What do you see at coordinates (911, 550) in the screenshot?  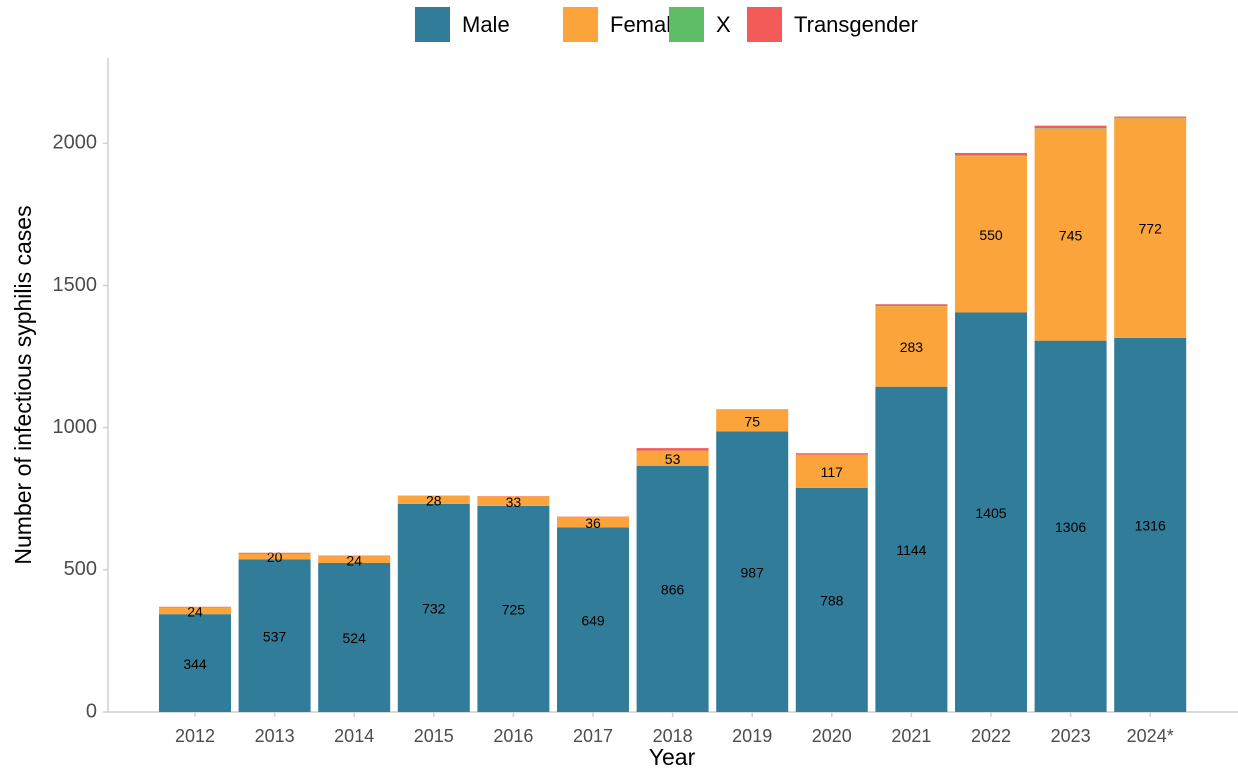 I see `data-label: 1144` at bounding box center [911, 550].